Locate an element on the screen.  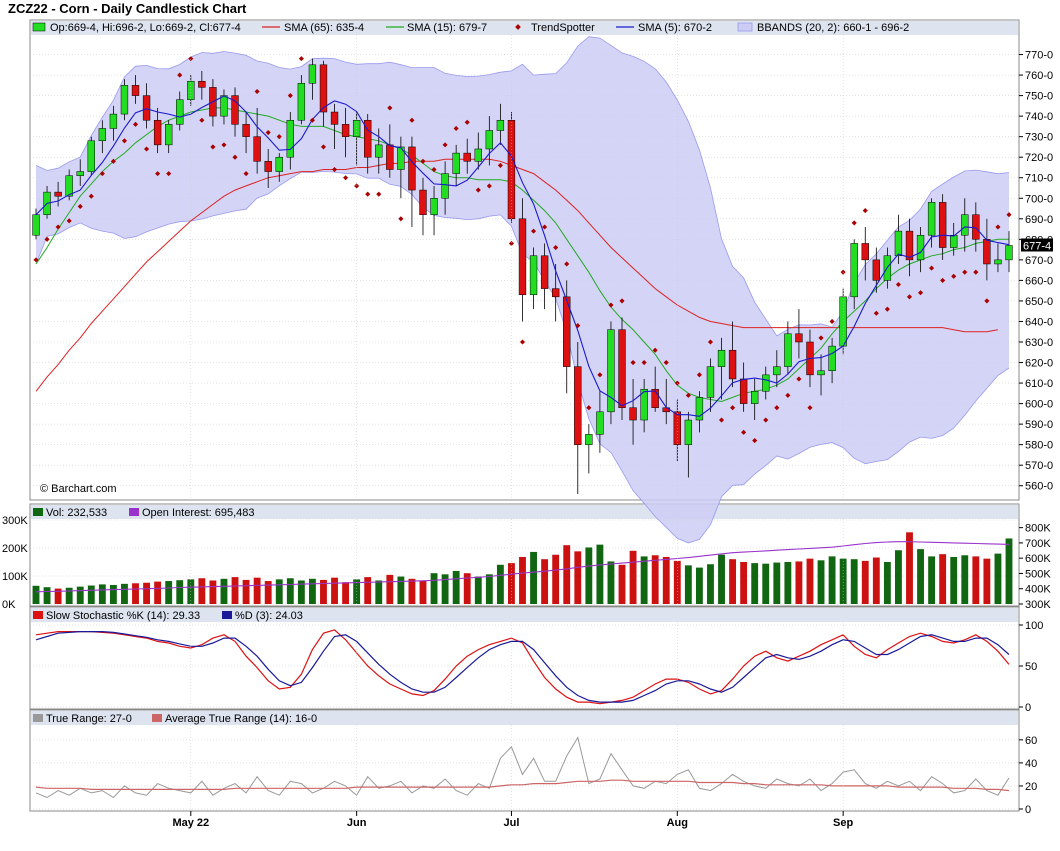
x-tick-label: May 22 is located at coordinates (190, 823).